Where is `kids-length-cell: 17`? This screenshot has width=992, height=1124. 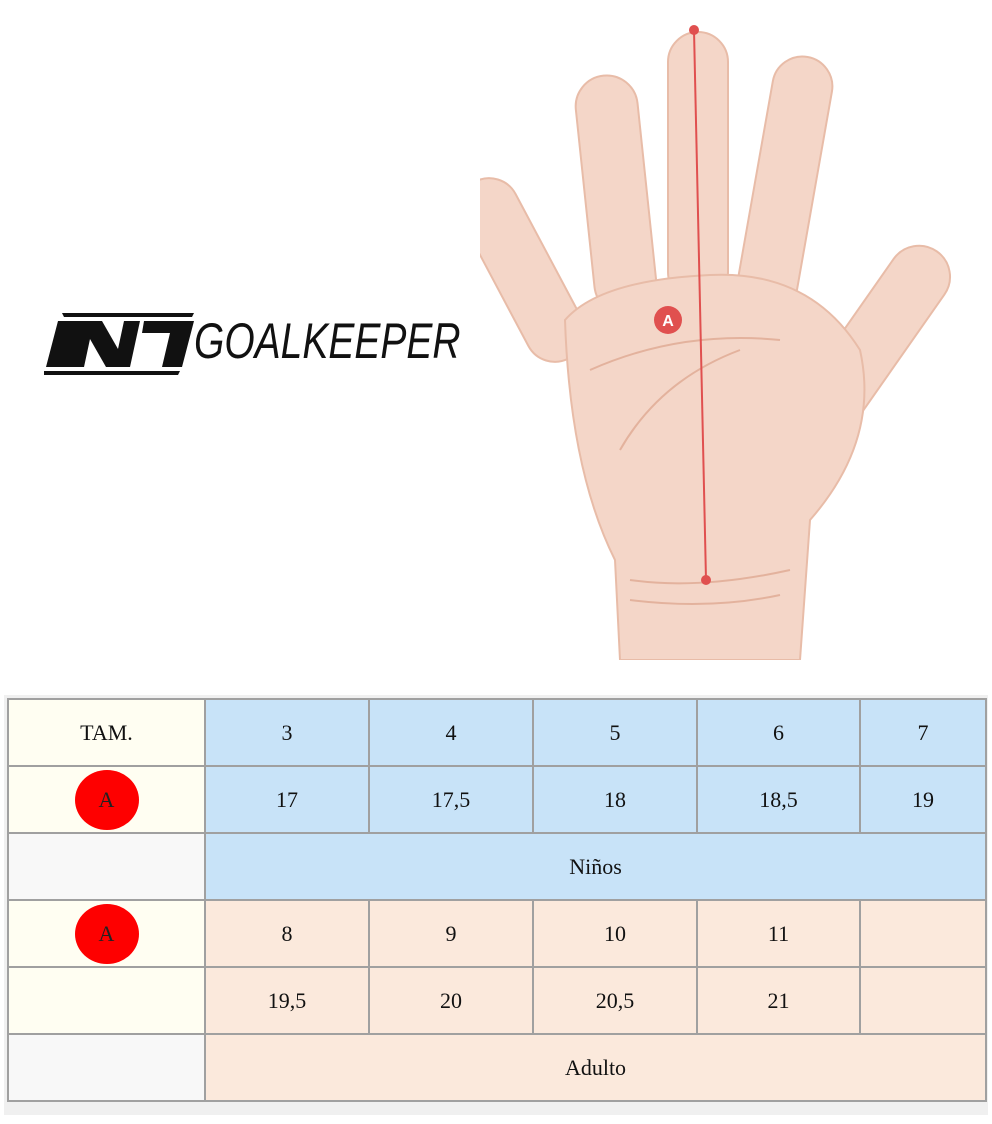 kids-length-cell: 17 is located at coordinates (287, 799).